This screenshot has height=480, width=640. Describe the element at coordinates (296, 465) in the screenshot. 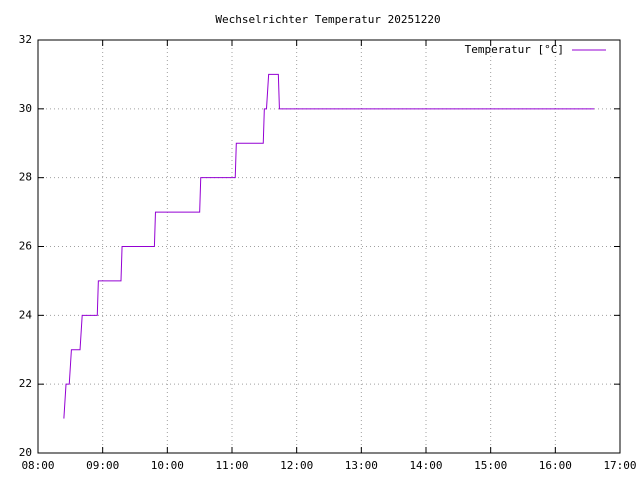

I see `x-tick-label: 12:00` at that location.